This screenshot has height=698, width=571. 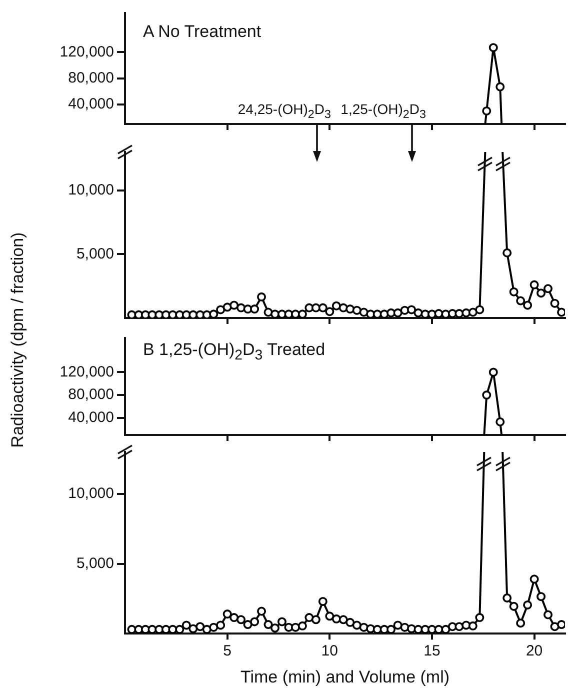 I want to click on chart-title: B 1,25-(OH)$_{2}$D$_{3}$ Treated, so click(x=234, y=352).